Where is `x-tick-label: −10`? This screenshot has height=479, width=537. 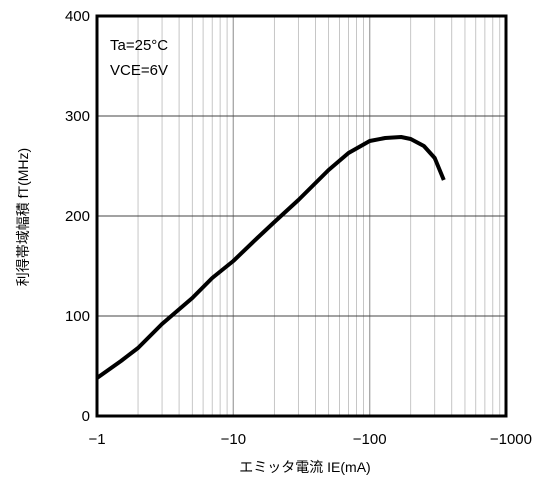 x-tick-label: −10 is located at coordinates (233, 439).